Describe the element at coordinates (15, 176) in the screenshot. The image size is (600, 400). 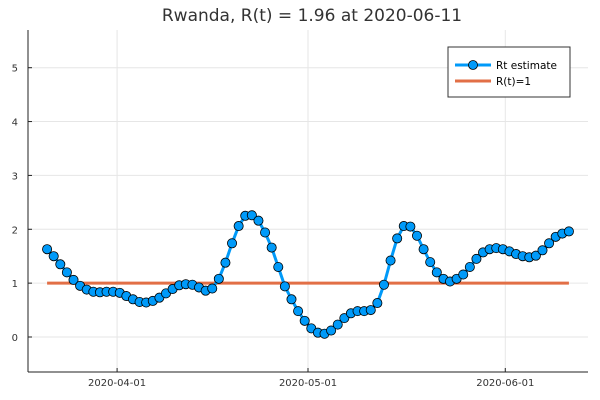
I see `y-tick-label: 3` at that location.